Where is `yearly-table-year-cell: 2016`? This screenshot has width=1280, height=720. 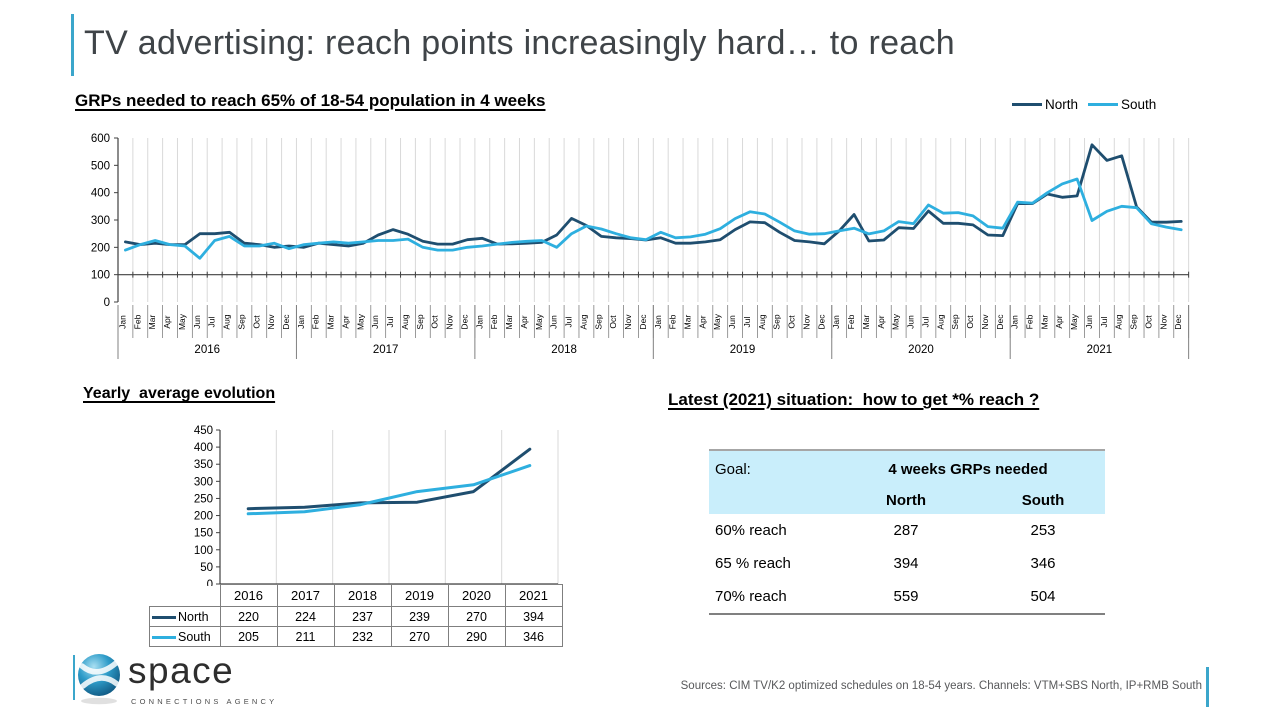
yearly-table-year-cell: 2016 is located at coordinates (248, 595).